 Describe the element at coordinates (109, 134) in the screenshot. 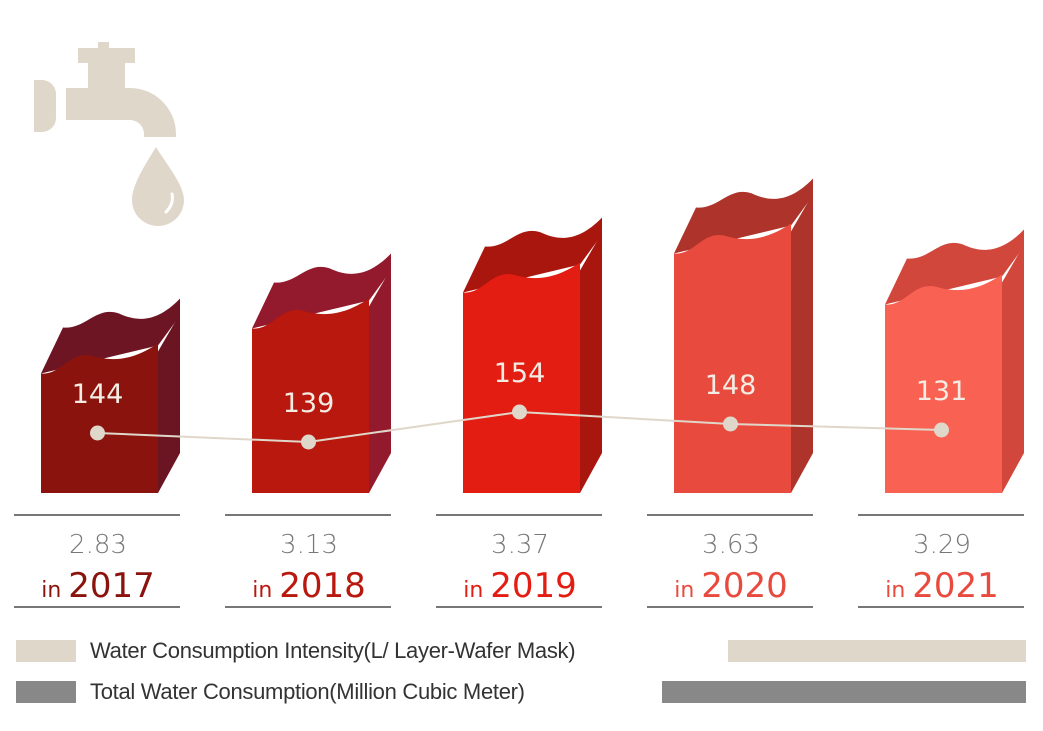

I see `faucet-icon` at that location.